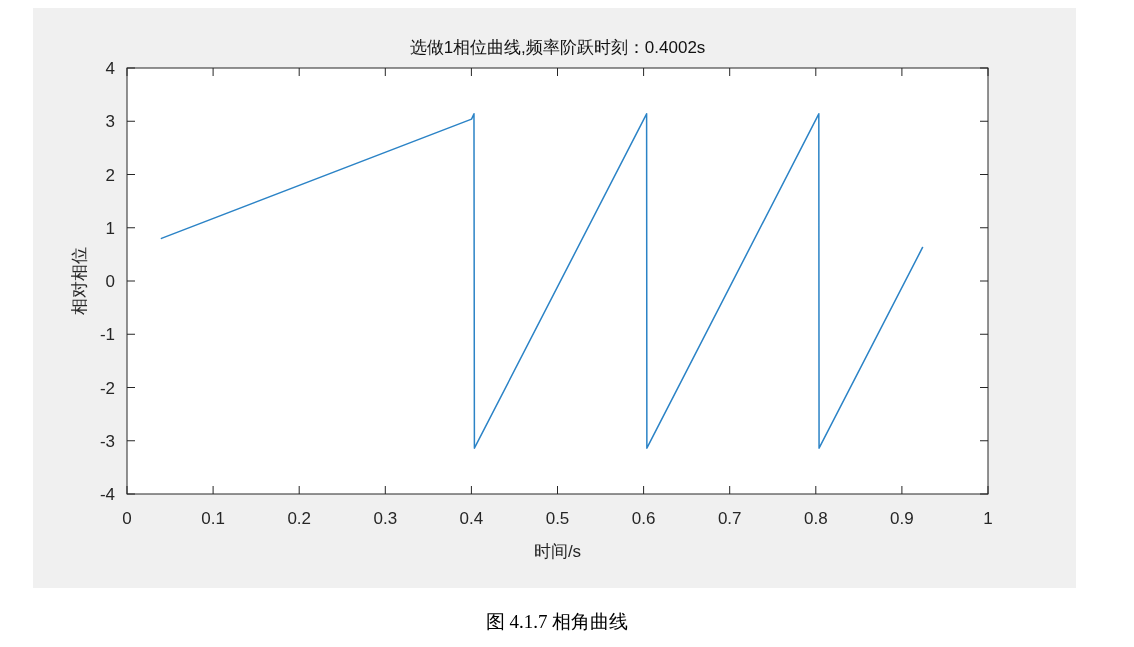 This screenshot has height=647, width=1134. Describe the element at coordinates (213, 518) in the screenshot. I see `x-tick-label: 0.1` at that location.